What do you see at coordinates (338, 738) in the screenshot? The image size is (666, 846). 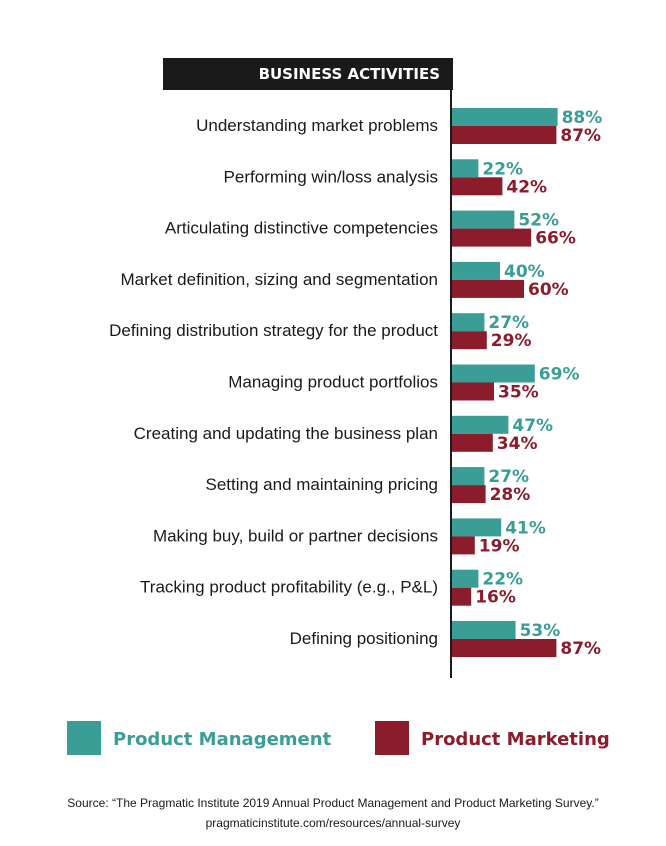 I see `legend: Product Management Product Marketing` at bounding box center [338, 738].